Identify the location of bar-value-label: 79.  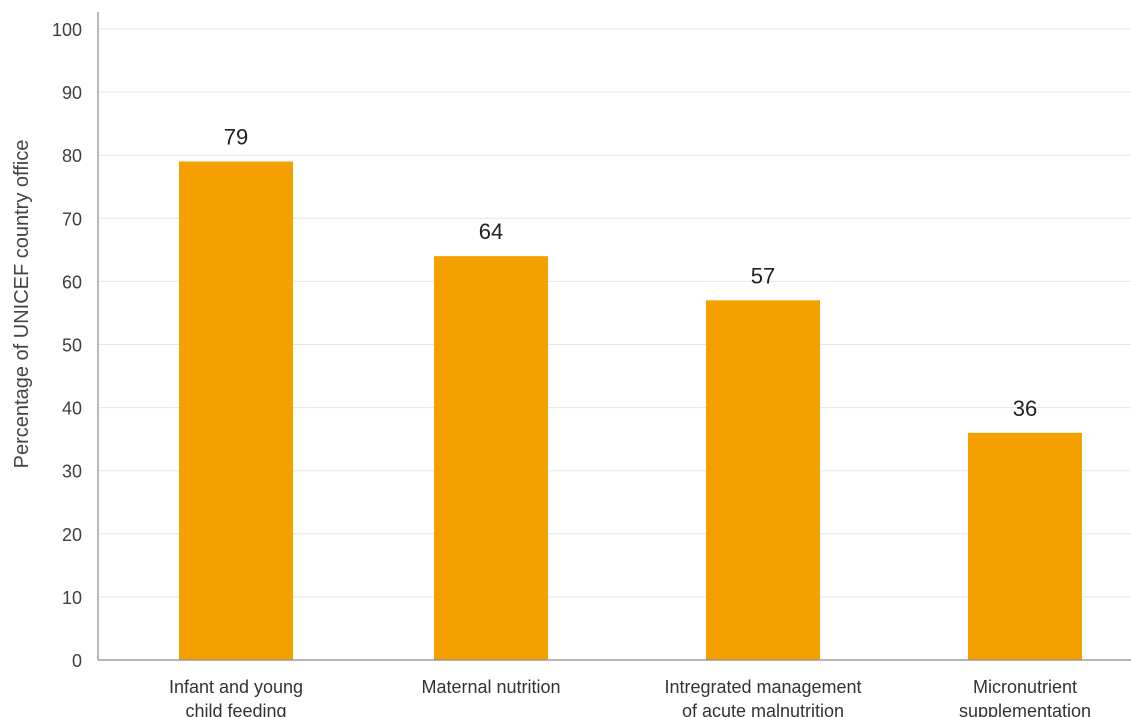
(236, 137).